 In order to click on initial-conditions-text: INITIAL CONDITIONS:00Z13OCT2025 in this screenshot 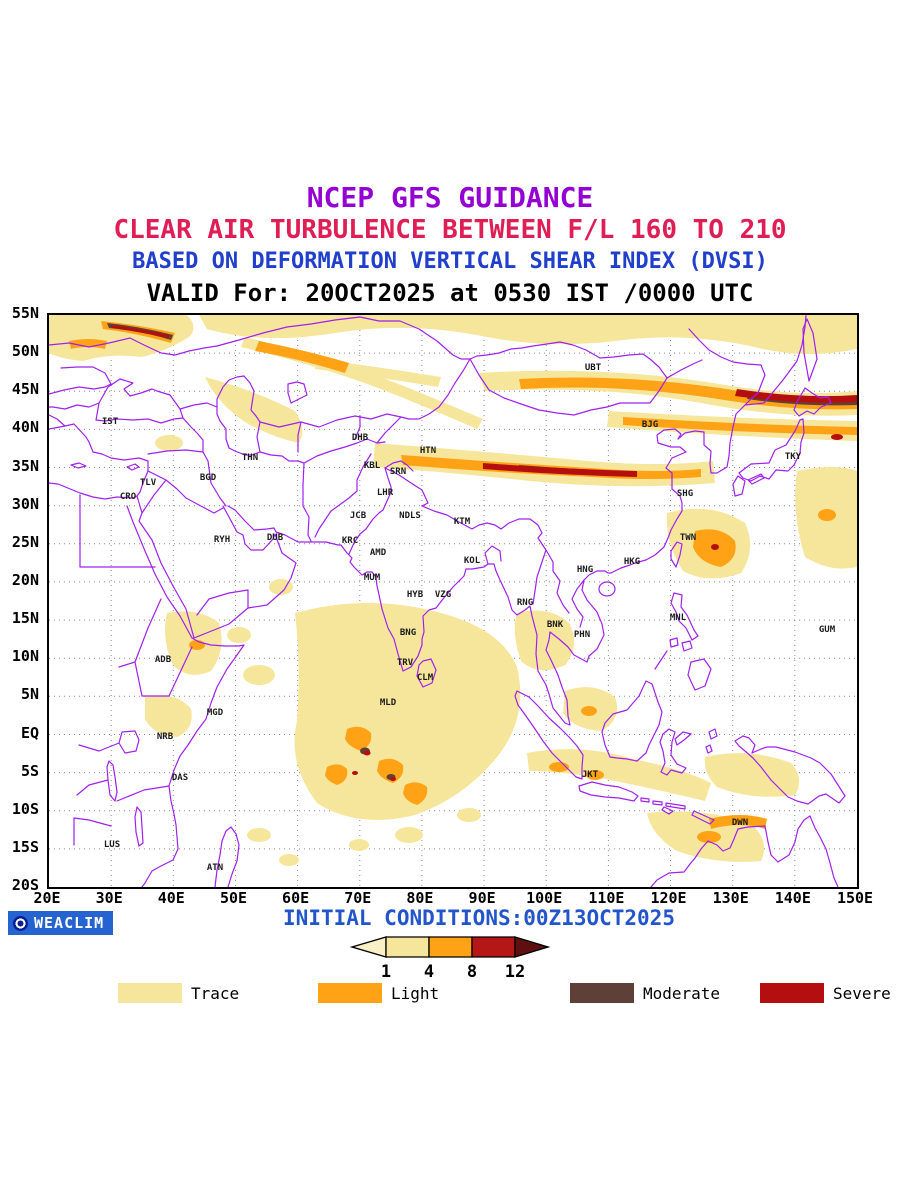, I will do `click(479, 918)`.